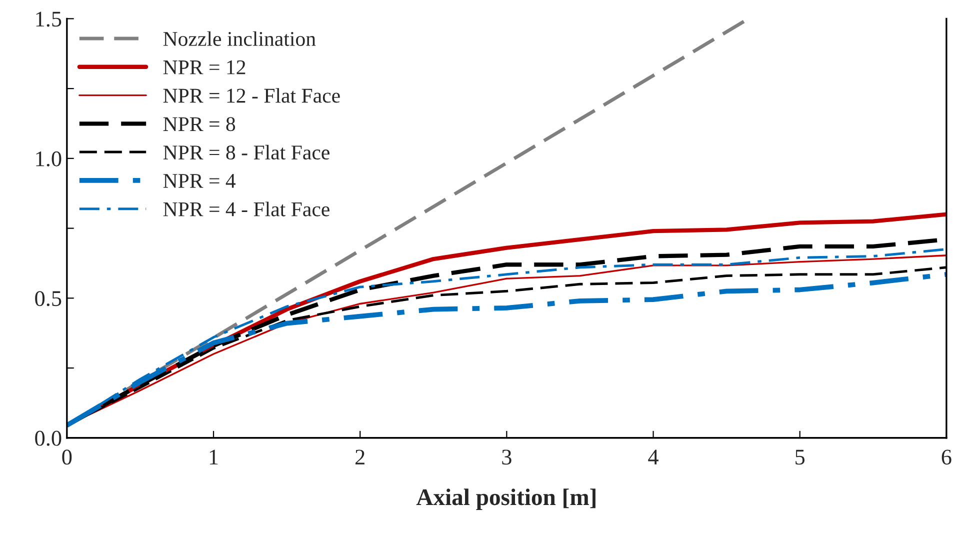 The image size is (956, 534). What do you see at coordinates (49, 158) in the screenshot?
I see `y-tick-label: 1.0` at bounding box center [49, 158].